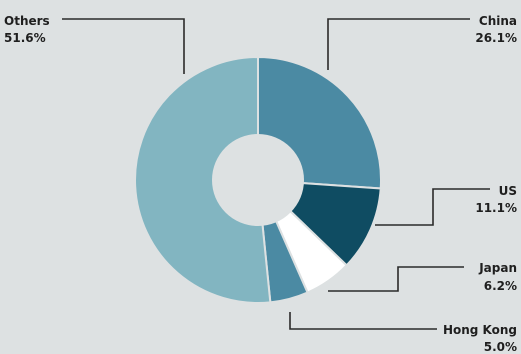 This screenshot has height=354, width=521. Describe the element at coordinates (363, 321) in the screenshot. I see `leader-line-hong-kong` at that location.